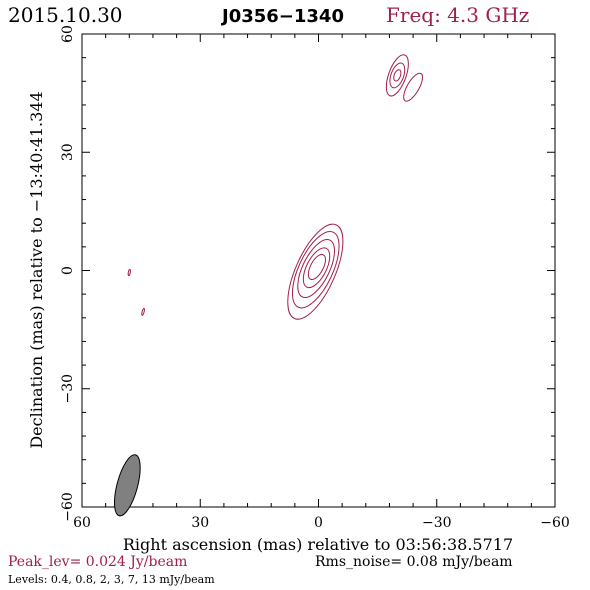 The width and height of the screenshot is (590, 590). I want to click on y-tick-labels: −60 −30 0 30 60, so click(68, 273).